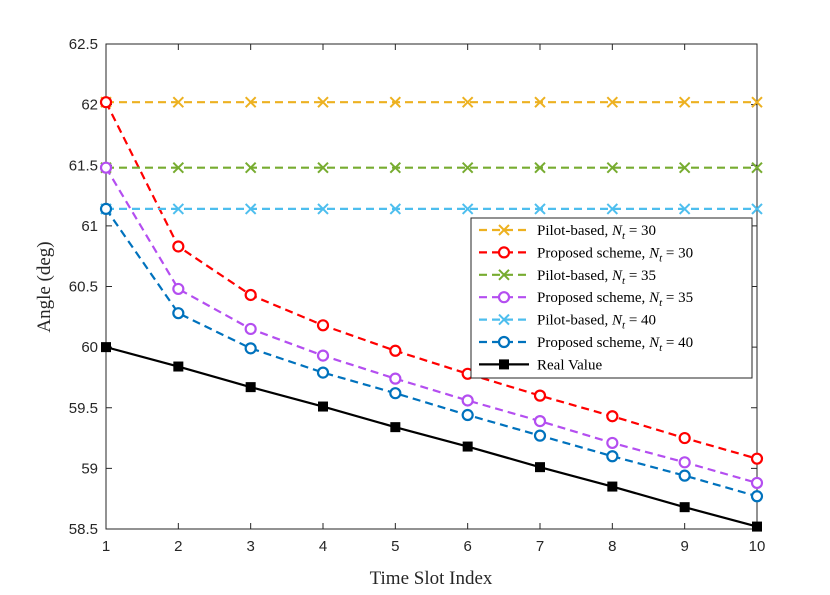  I want to click on x-axis-label: Time Slot Index, so click(431, 578).